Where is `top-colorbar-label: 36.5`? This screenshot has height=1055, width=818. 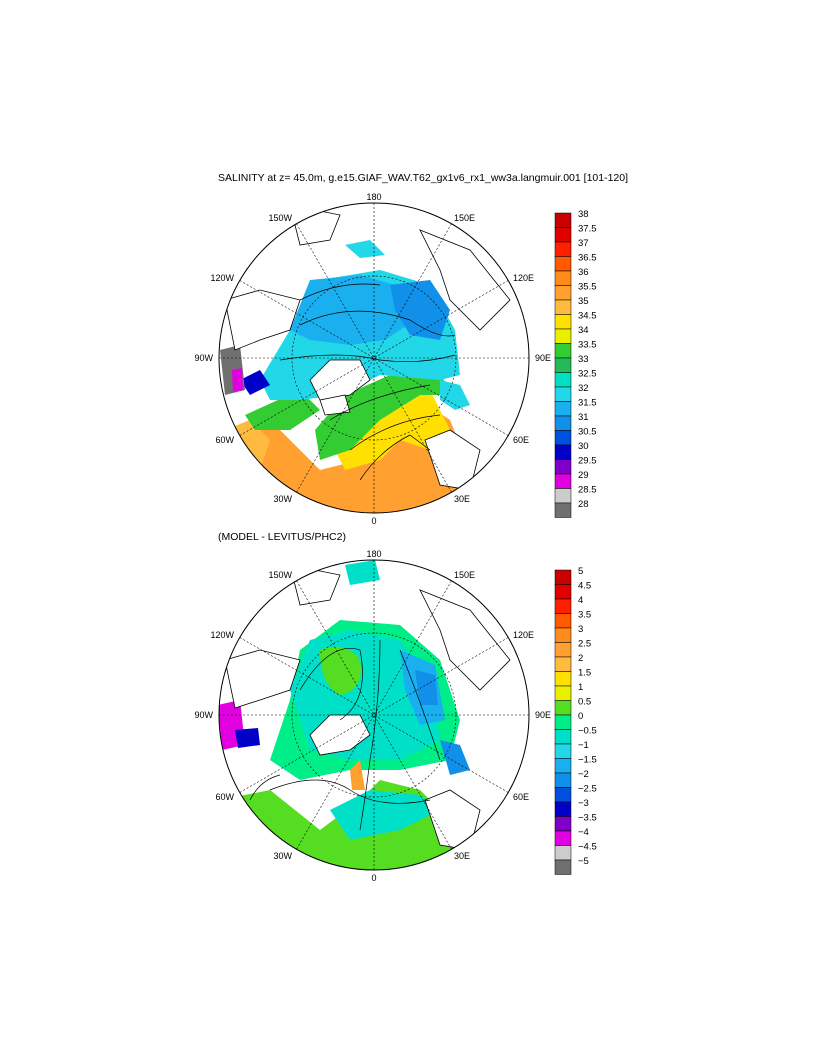 top-colorbar-label: 36.5 is located at coordinates (587, 258).